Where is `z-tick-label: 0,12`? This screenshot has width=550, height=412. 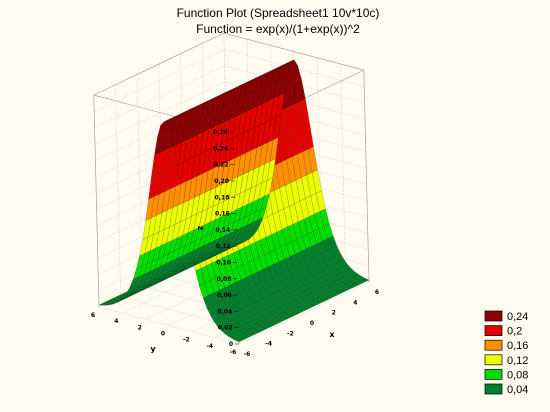 z-tick-label: 0,12 is located at coordinates (223, 246).